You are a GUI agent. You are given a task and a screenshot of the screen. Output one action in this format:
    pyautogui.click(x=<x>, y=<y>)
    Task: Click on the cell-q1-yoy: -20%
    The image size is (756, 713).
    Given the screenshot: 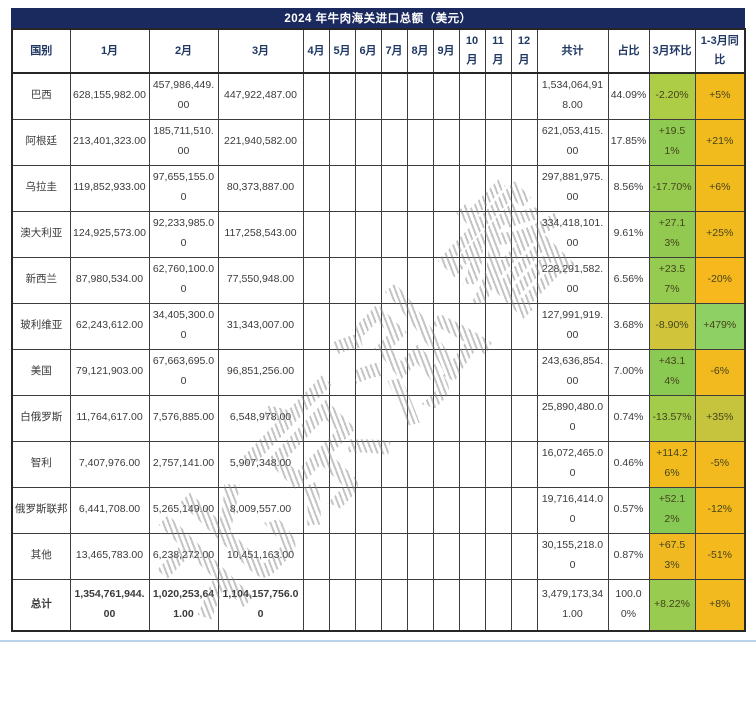 What is the action you would take?
    pyautogui.click(x=720, y=280)
    